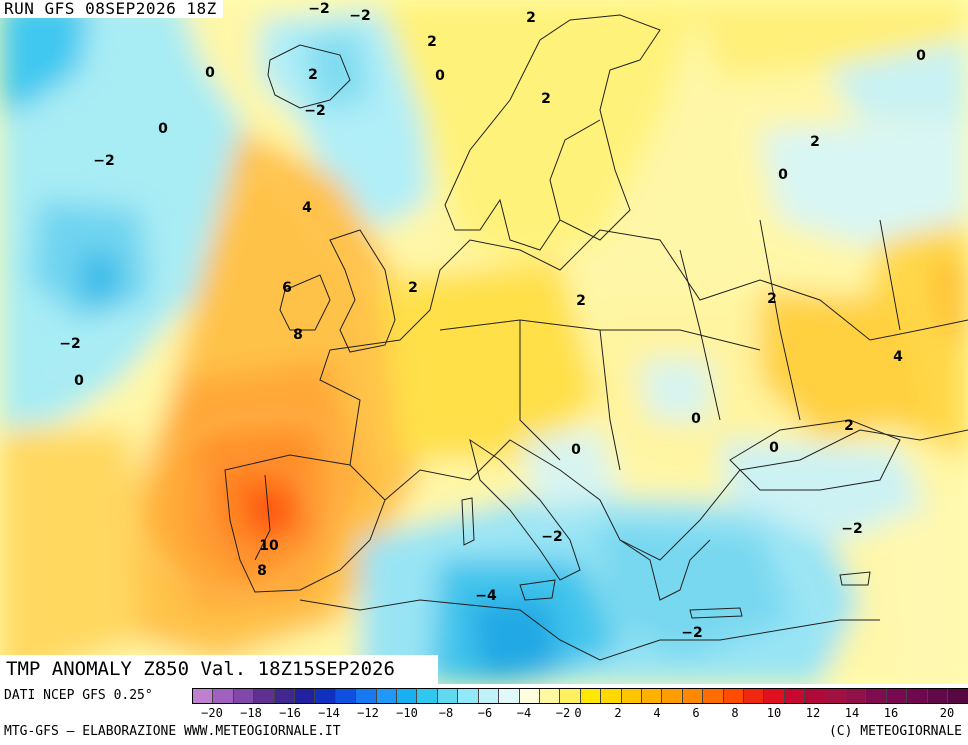 This screenshot has height=745, width=968. Describe the element at coordinates (407, 713) in the screenshot. I see `colorbar-tick-label: −10` at that location.